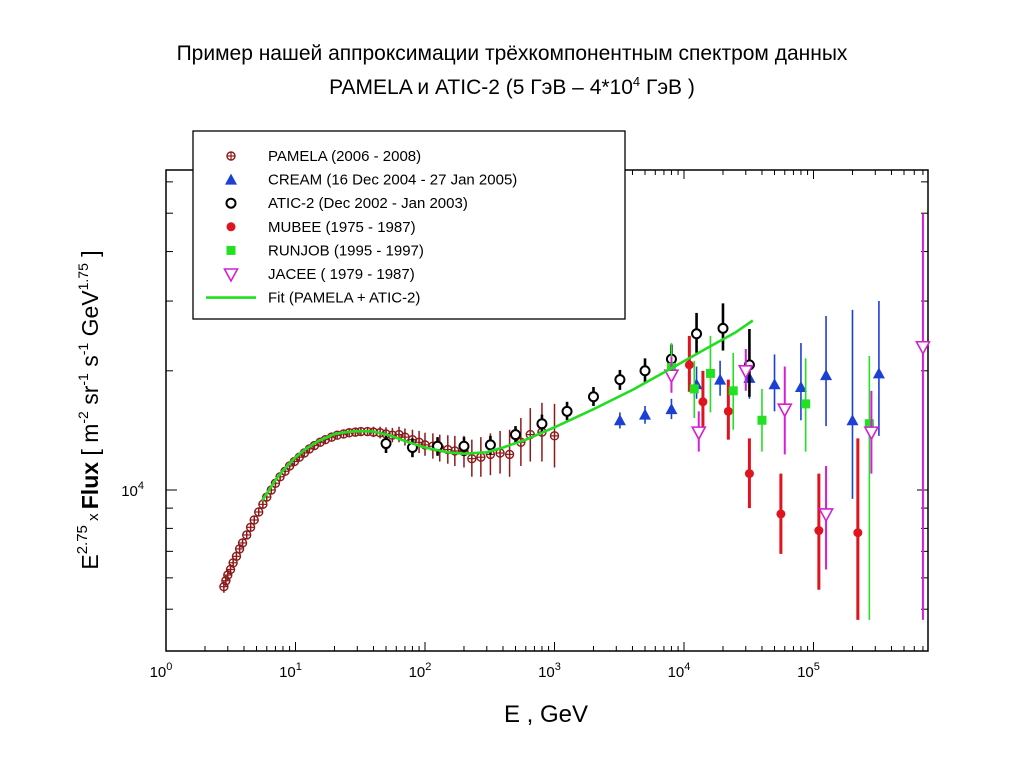 This screenshot has width=1024, height=768. I want to click on y-axis-label-p6: s, so click(90, 364).